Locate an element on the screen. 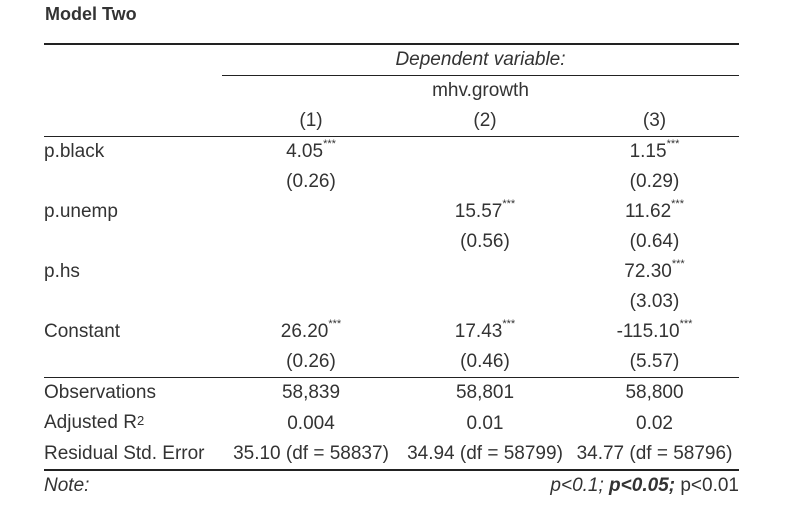  stat-cell: 35.10 (df = 58837) is located at coordinates (311, 453).